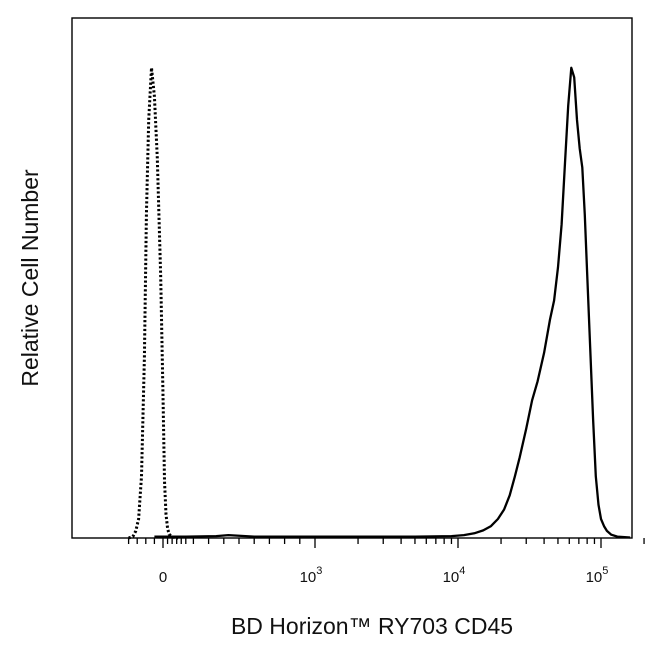  Describe the element at coordinates (311, 575) in the screenshot. I see `x-tick-label: 10³` at that location.